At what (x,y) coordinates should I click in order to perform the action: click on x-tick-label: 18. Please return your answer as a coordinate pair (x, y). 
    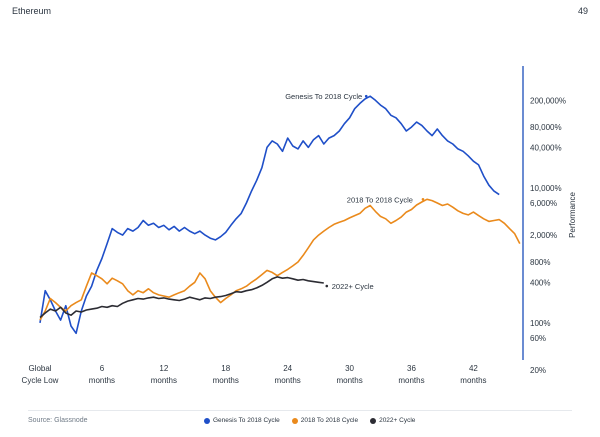
    Looking at the image, I should click on (225, 368).